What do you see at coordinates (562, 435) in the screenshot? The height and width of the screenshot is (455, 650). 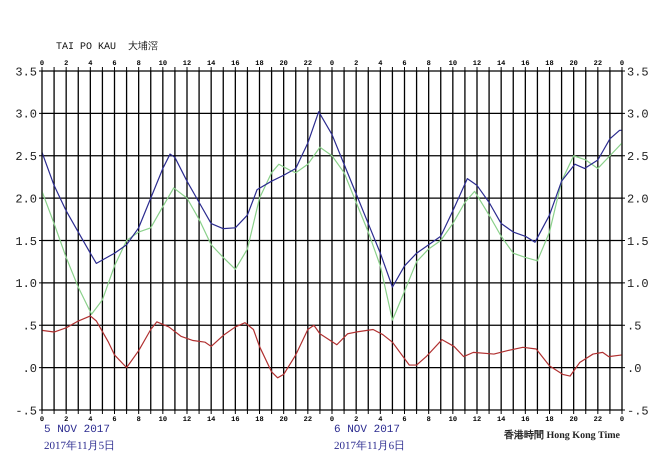 I see `text: 香港時間 Hong Kong Time` at bounding box center [562, 435].